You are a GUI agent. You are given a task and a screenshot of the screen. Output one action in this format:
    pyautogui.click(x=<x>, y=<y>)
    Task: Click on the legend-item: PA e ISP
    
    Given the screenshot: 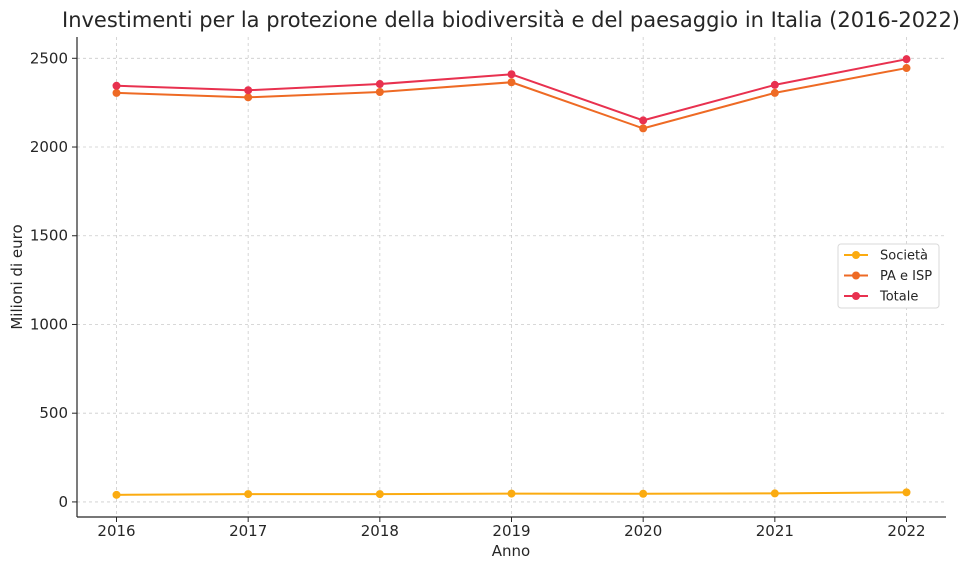 What is the action you would take?
    pyautogui.click(x=888, y=276)
    